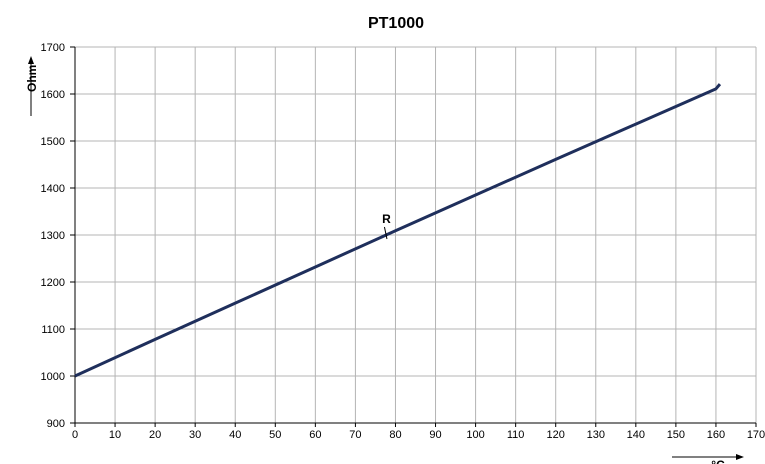 The image size is (765, 464). I want to click on x-tick-label: 70, so click(355, 435).